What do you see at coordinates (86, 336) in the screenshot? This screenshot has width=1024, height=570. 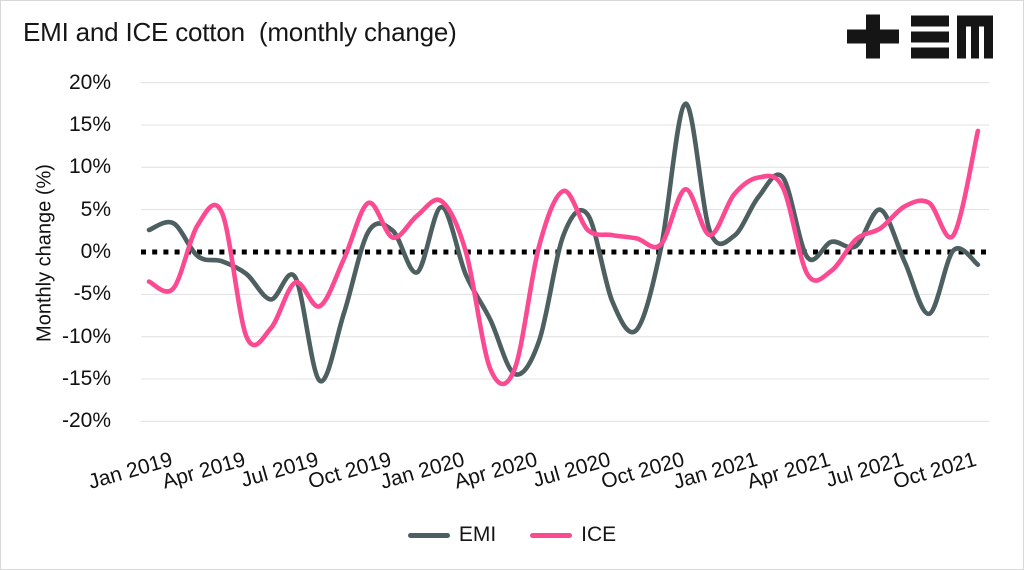 I see `y-tick-label: -10%` at bounding box center [86, 336].